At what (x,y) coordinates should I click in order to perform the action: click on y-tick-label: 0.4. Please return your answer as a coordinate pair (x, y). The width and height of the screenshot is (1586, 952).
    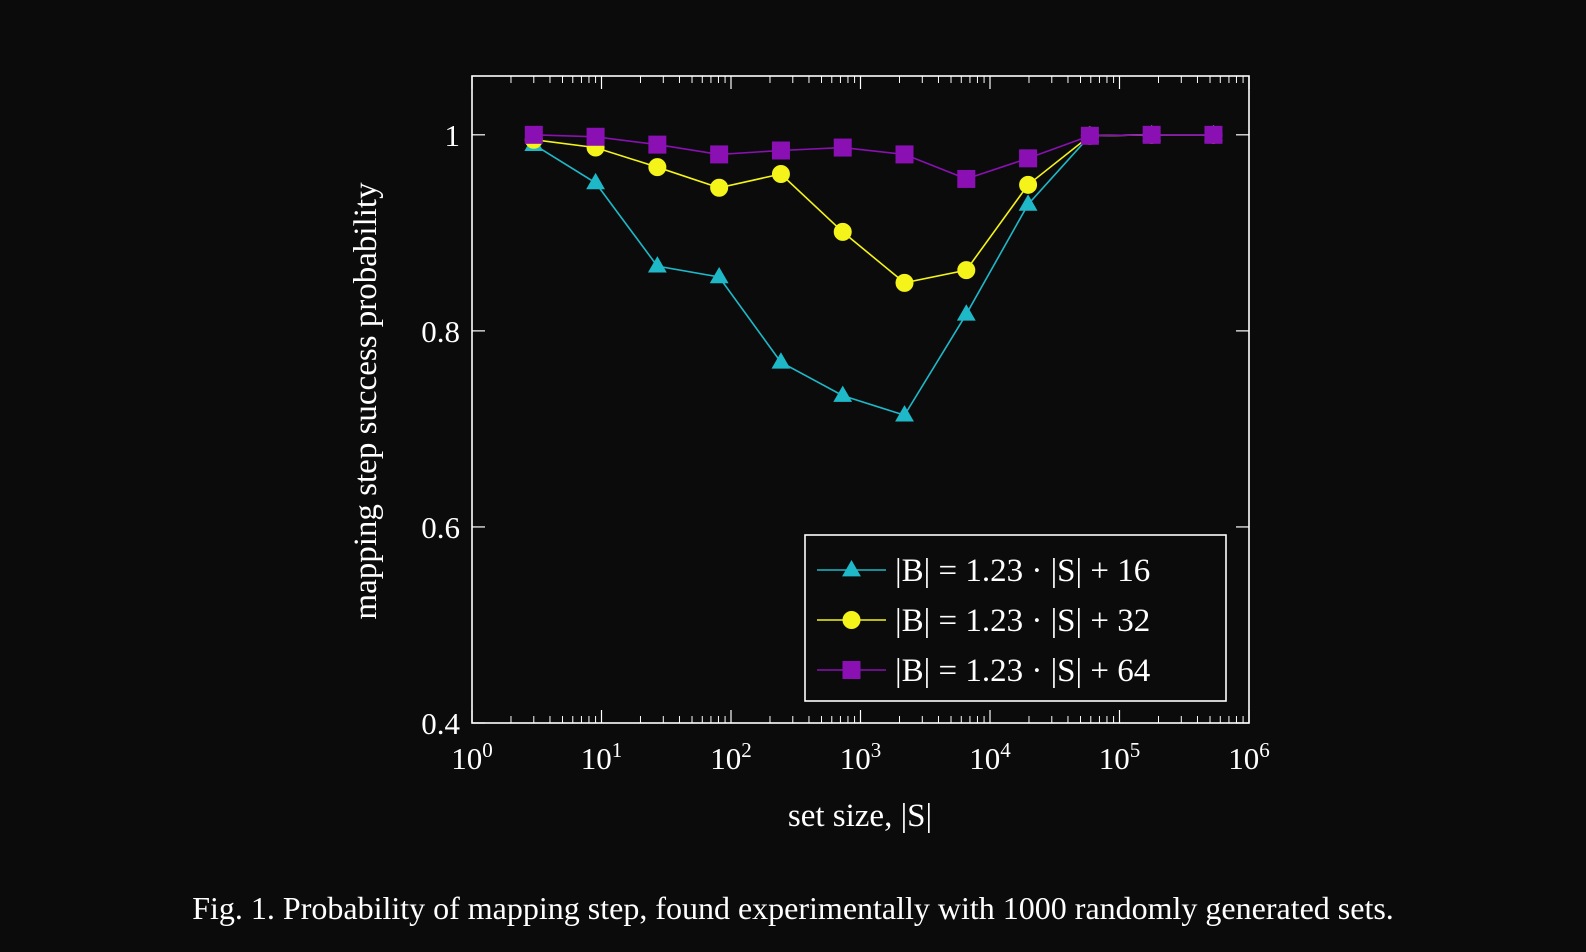
    Looking at the image, I should click on (440, 723).